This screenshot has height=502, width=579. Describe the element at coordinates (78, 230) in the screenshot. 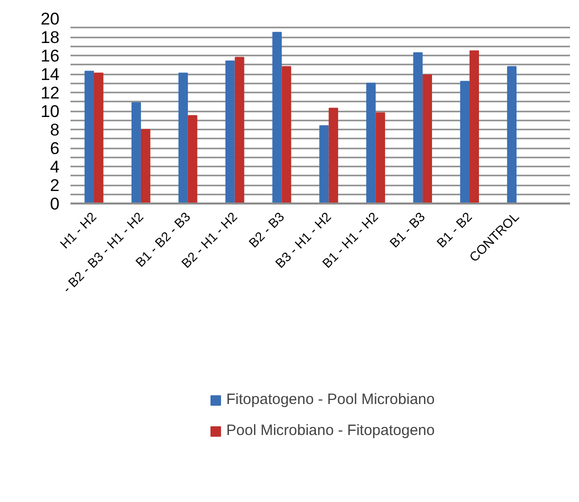

I see `x-tick-label: H1 - H2` at that location.